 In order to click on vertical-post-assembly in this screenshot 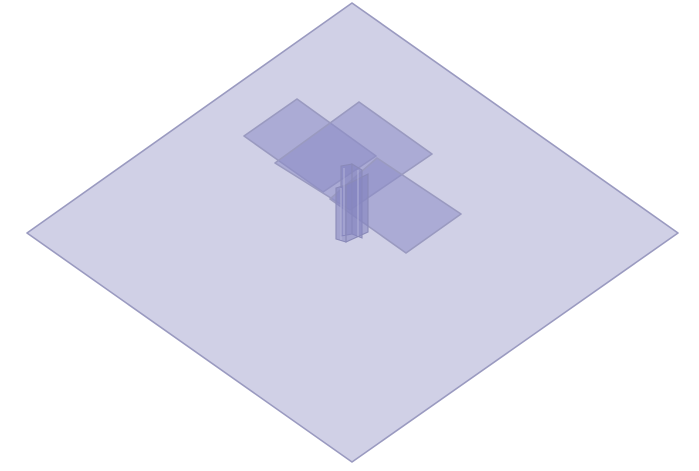, I will do `click(352, 203)`.